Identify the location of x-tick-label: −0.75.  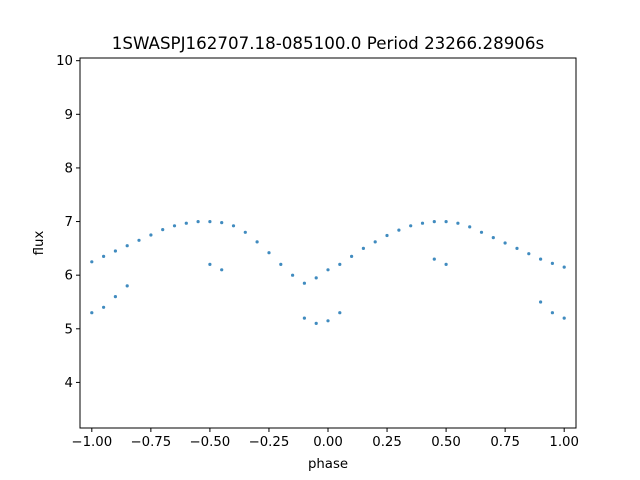
(150, 442).